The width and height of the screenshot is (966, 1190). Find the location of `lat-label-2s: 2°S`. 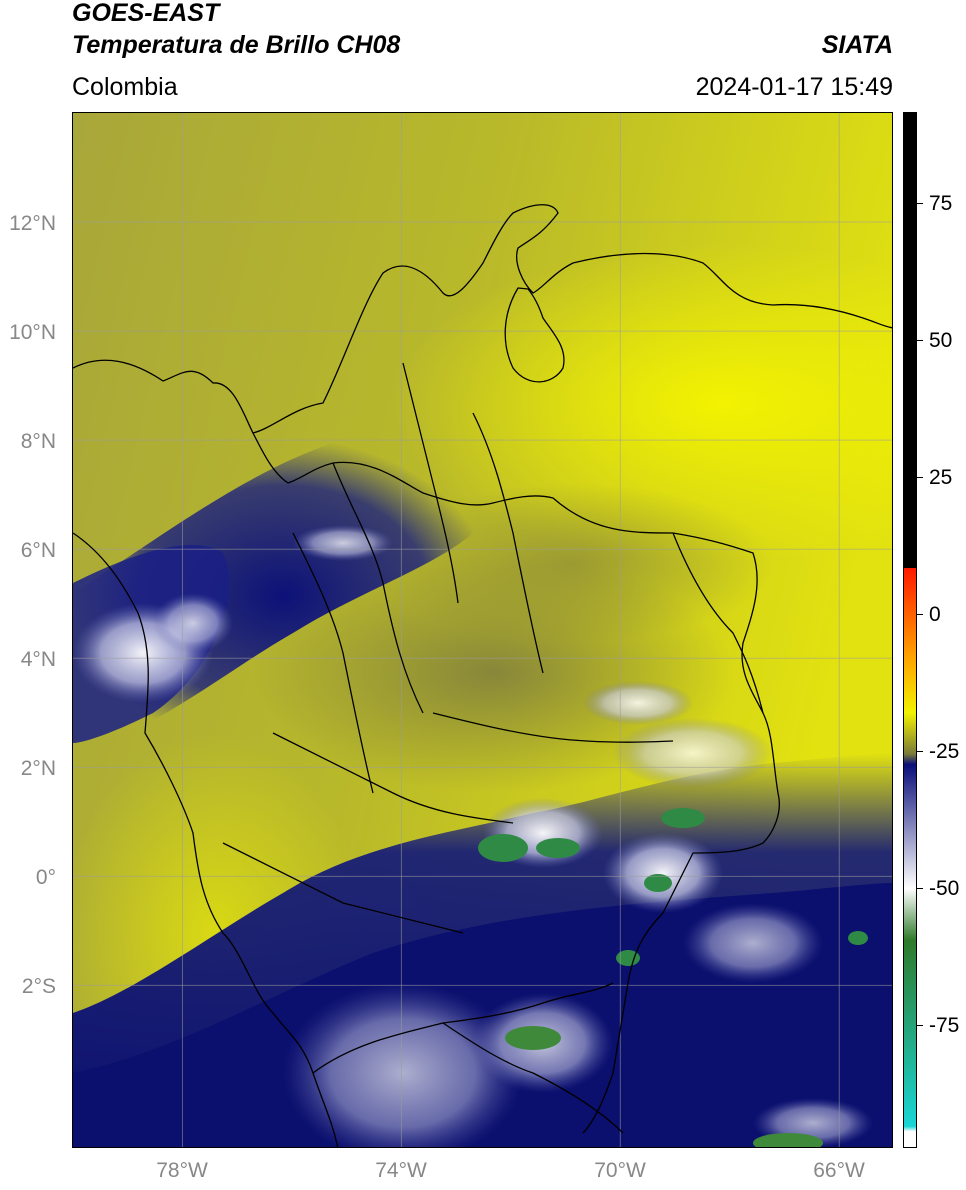

lat-label-2s: 2°S is located at coordinates (38, 986).